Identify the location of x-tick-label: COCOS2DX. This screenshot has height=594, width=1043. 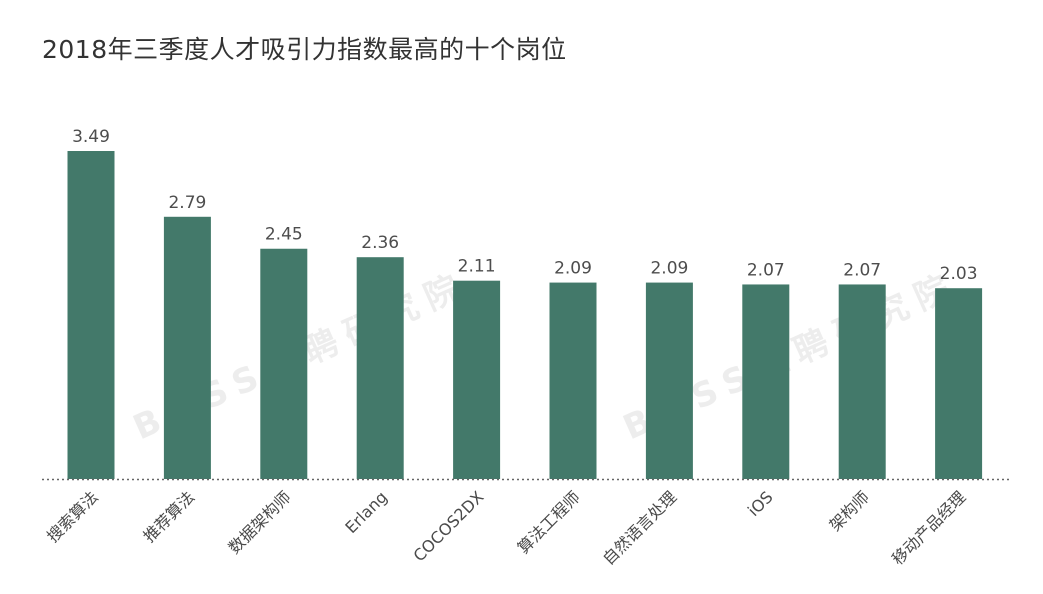
(449, 526).